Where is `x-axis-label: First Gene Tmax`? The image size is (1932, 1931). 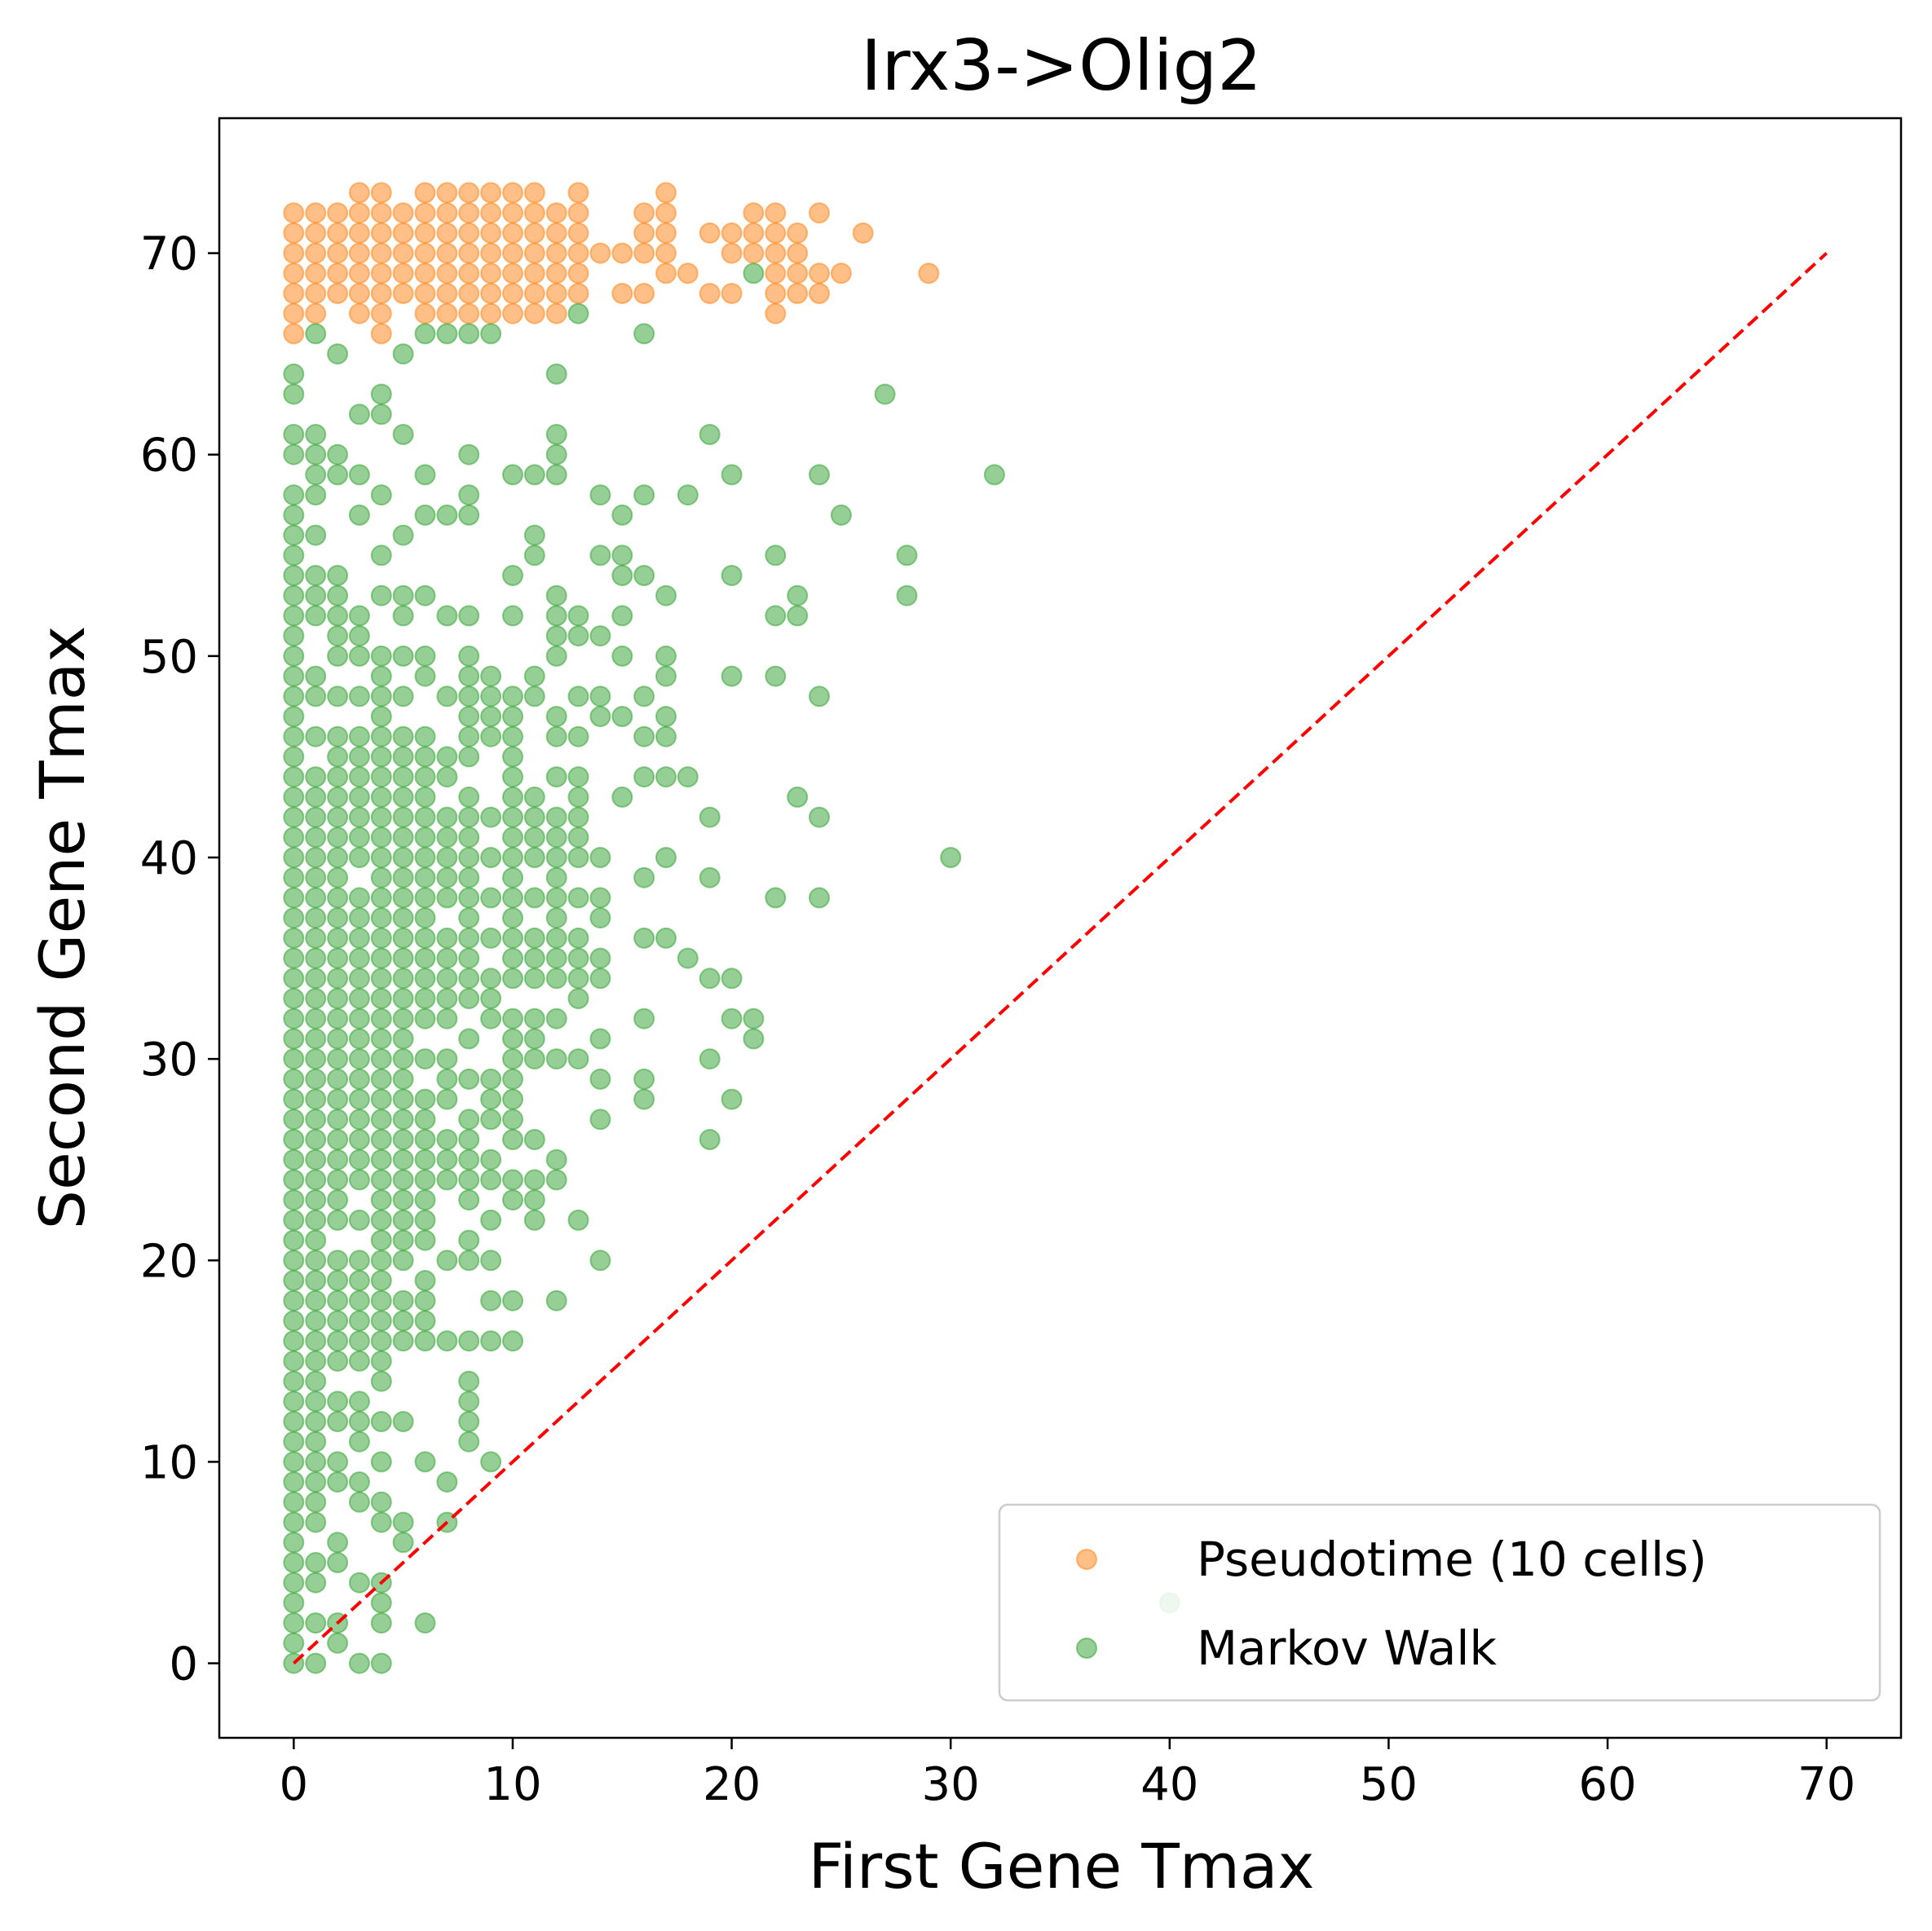 x-axis-label: First Gene Tmax is located at coordinates (1062, 1866).